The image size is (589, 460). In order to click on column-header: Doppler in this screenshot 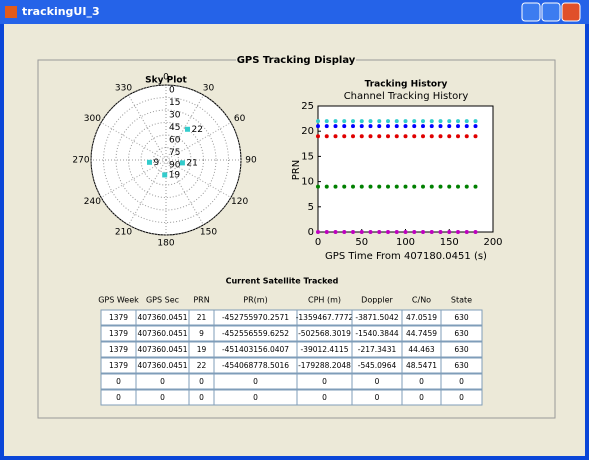, I will do `click(377, 300)`.